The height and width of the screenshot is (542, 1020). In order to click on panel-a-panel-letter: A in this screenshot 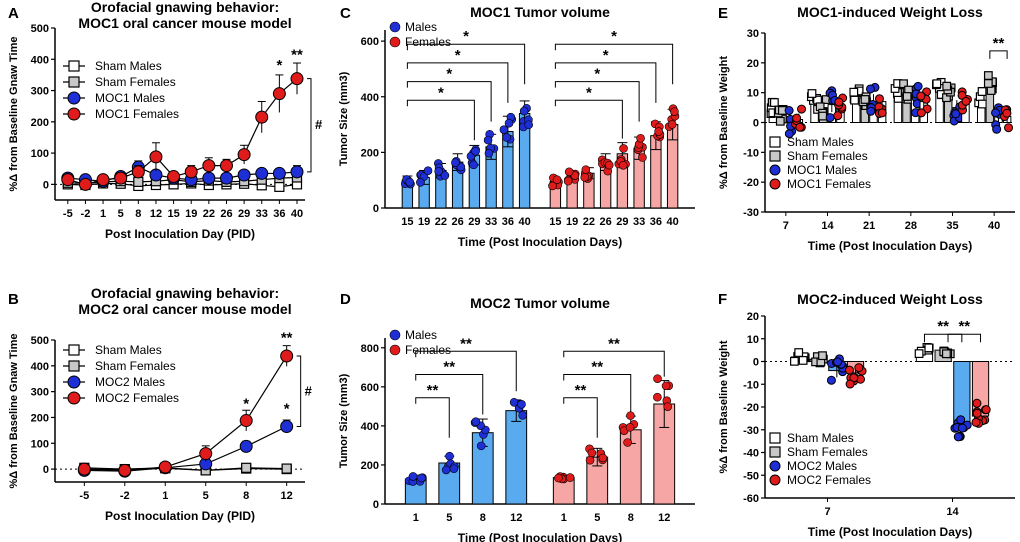, I will do `click(13, 13)`.